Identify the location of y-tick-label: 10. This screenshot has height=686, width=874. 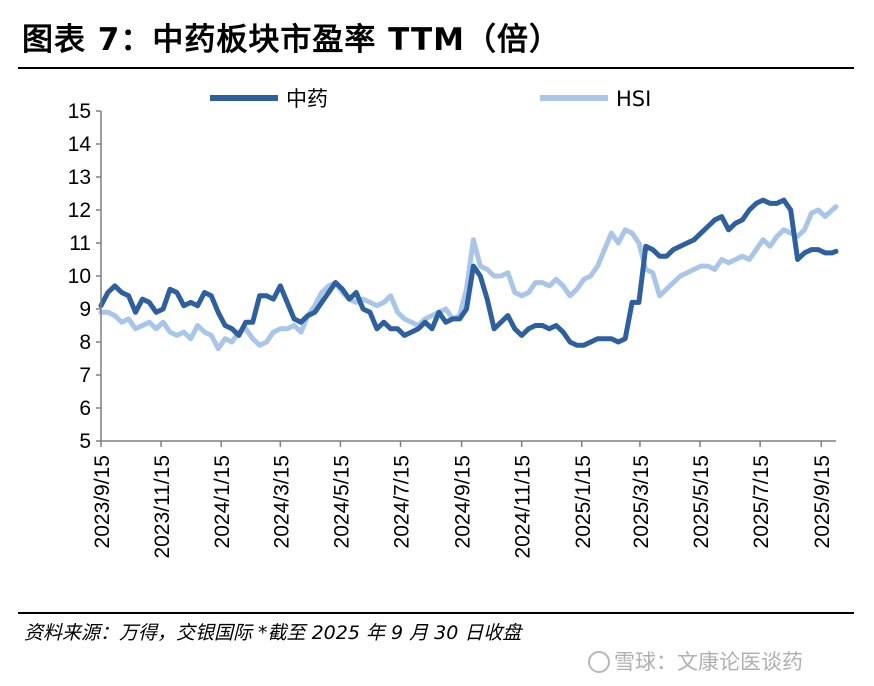
(79, 276).